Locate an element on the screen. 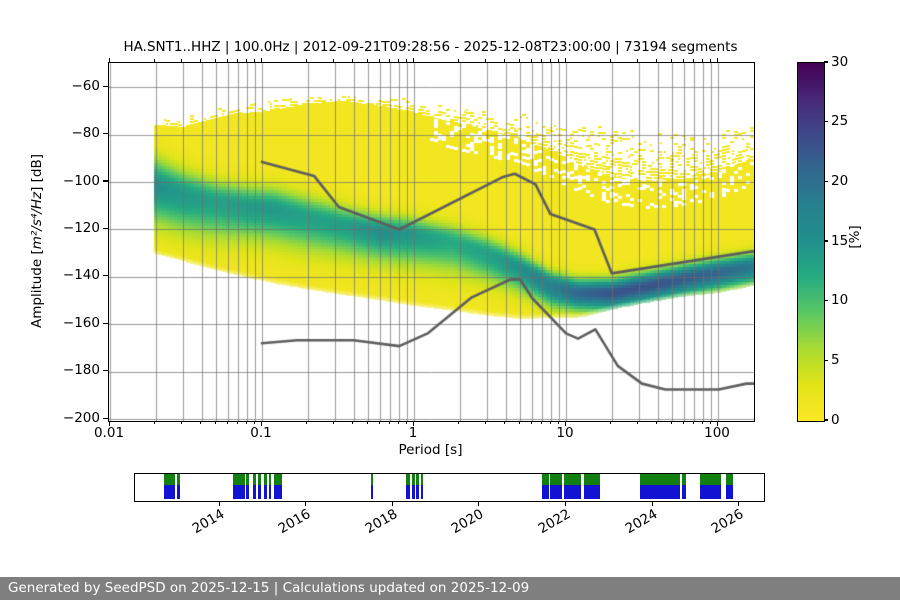  x-axis-tick-label: 0.01 is located at coordinates (109, 433).